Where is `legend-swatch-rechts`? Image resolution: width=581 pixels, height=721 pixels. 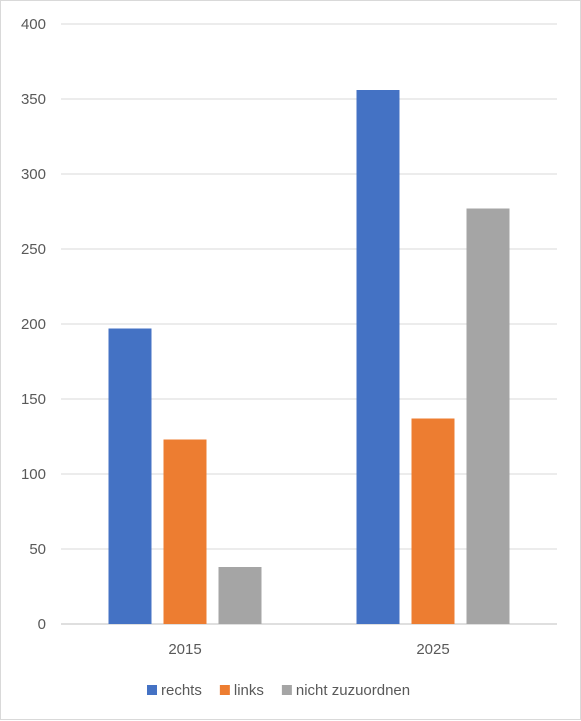
legend-swatch-rechts is located at coordinates (152, 690).